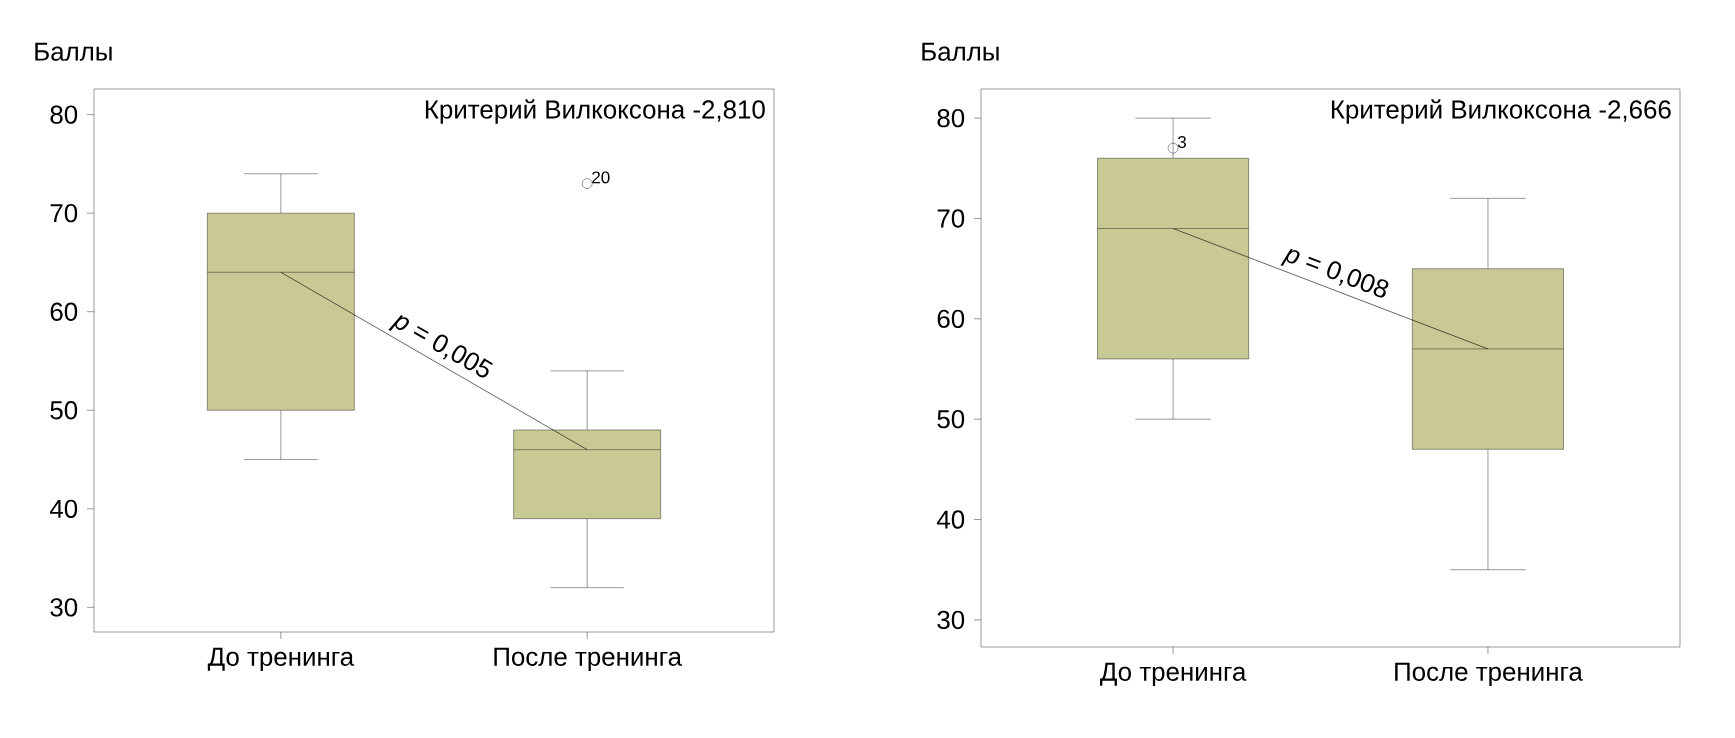 The image size is (1735, 738). What do you see at coordinates (1334, 273) in the screenshot?
I see `annotation: p = 0,008` at bounding box center [1334, 273].